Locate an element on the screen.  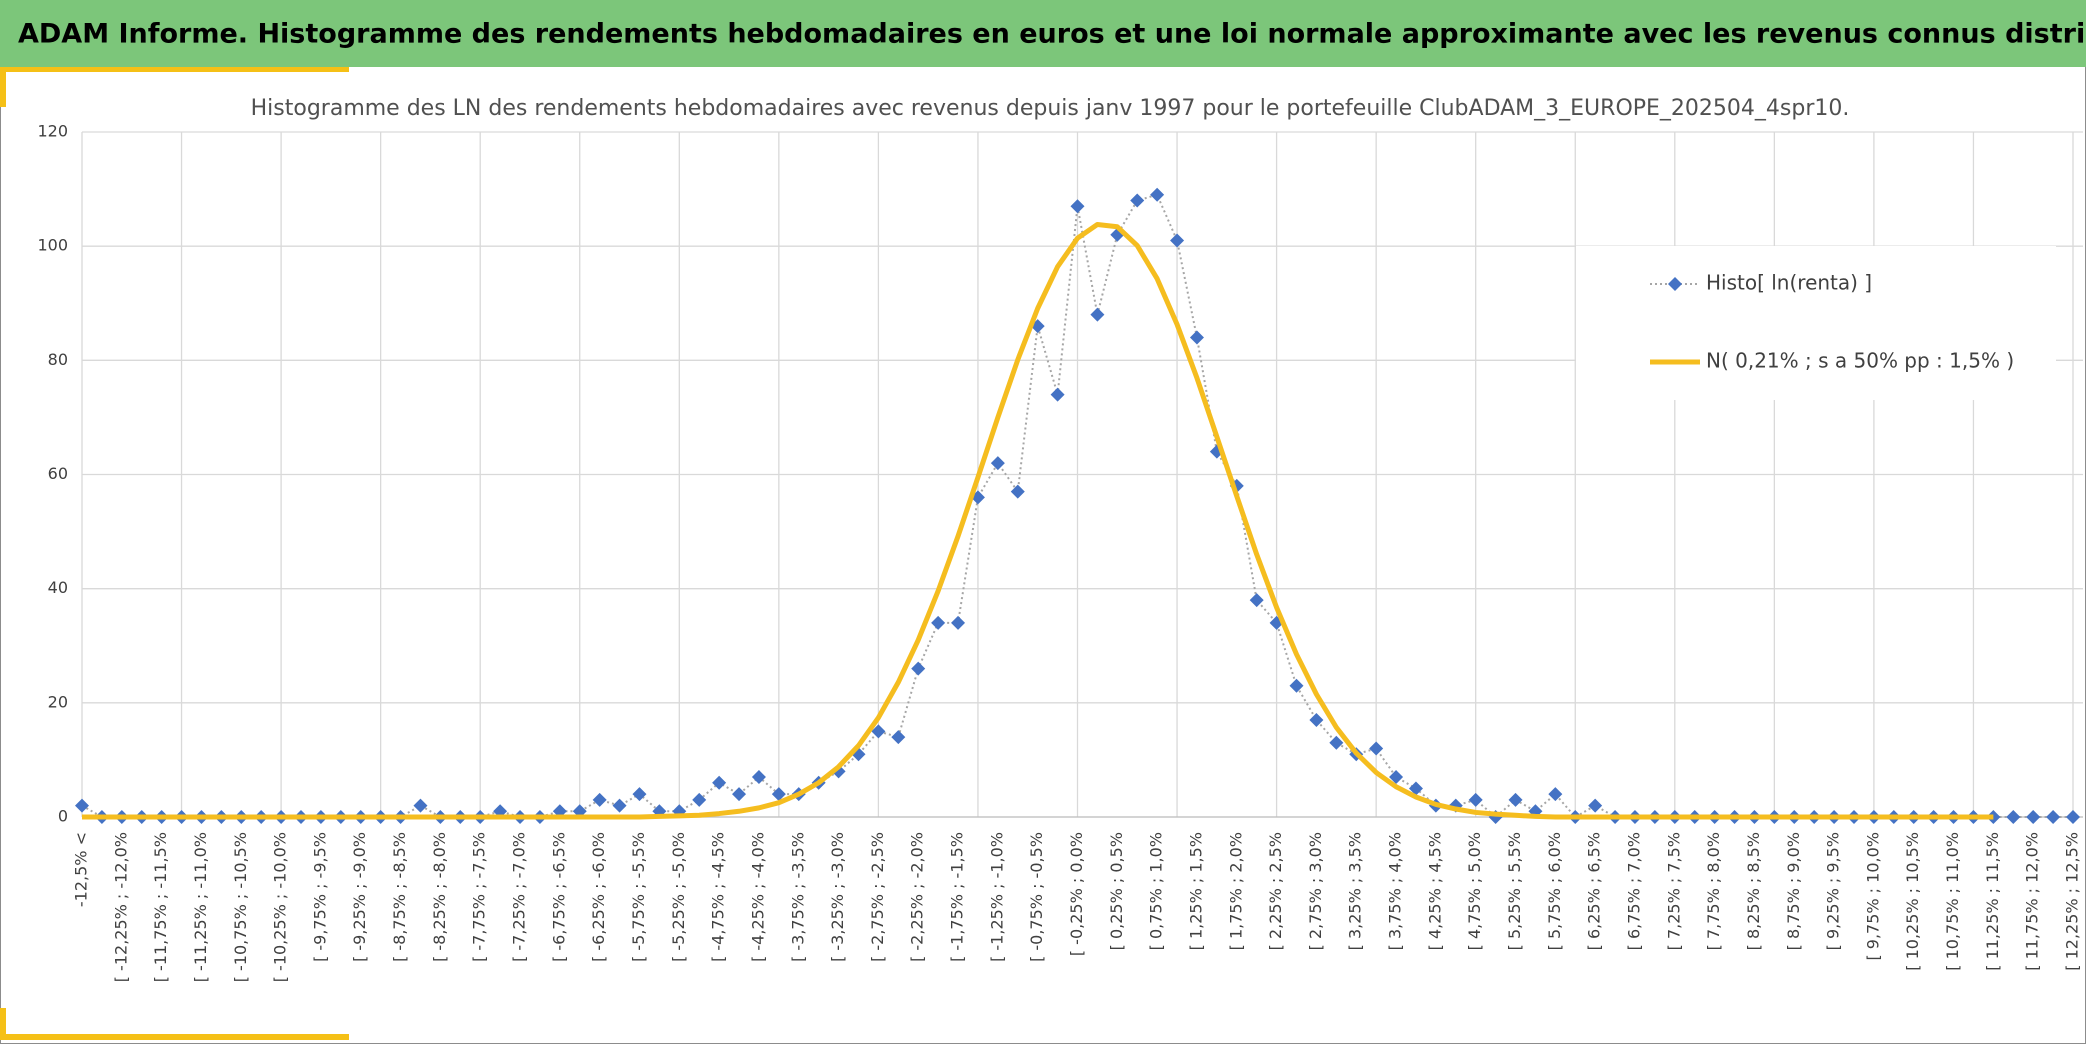
x-tick-label: [ 7,75% ; 8,0% is located at coordinates (1713, 891).